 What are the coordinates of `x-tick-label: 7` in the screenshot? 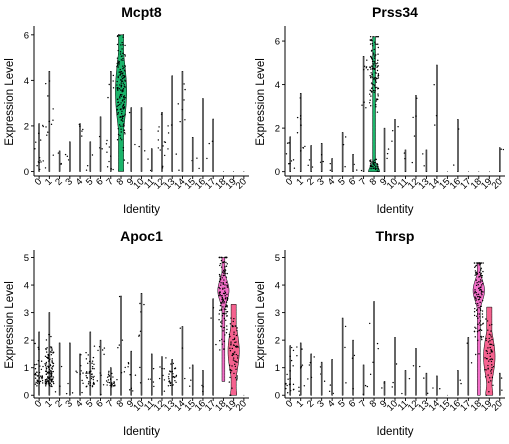 It's located at (363, 404).